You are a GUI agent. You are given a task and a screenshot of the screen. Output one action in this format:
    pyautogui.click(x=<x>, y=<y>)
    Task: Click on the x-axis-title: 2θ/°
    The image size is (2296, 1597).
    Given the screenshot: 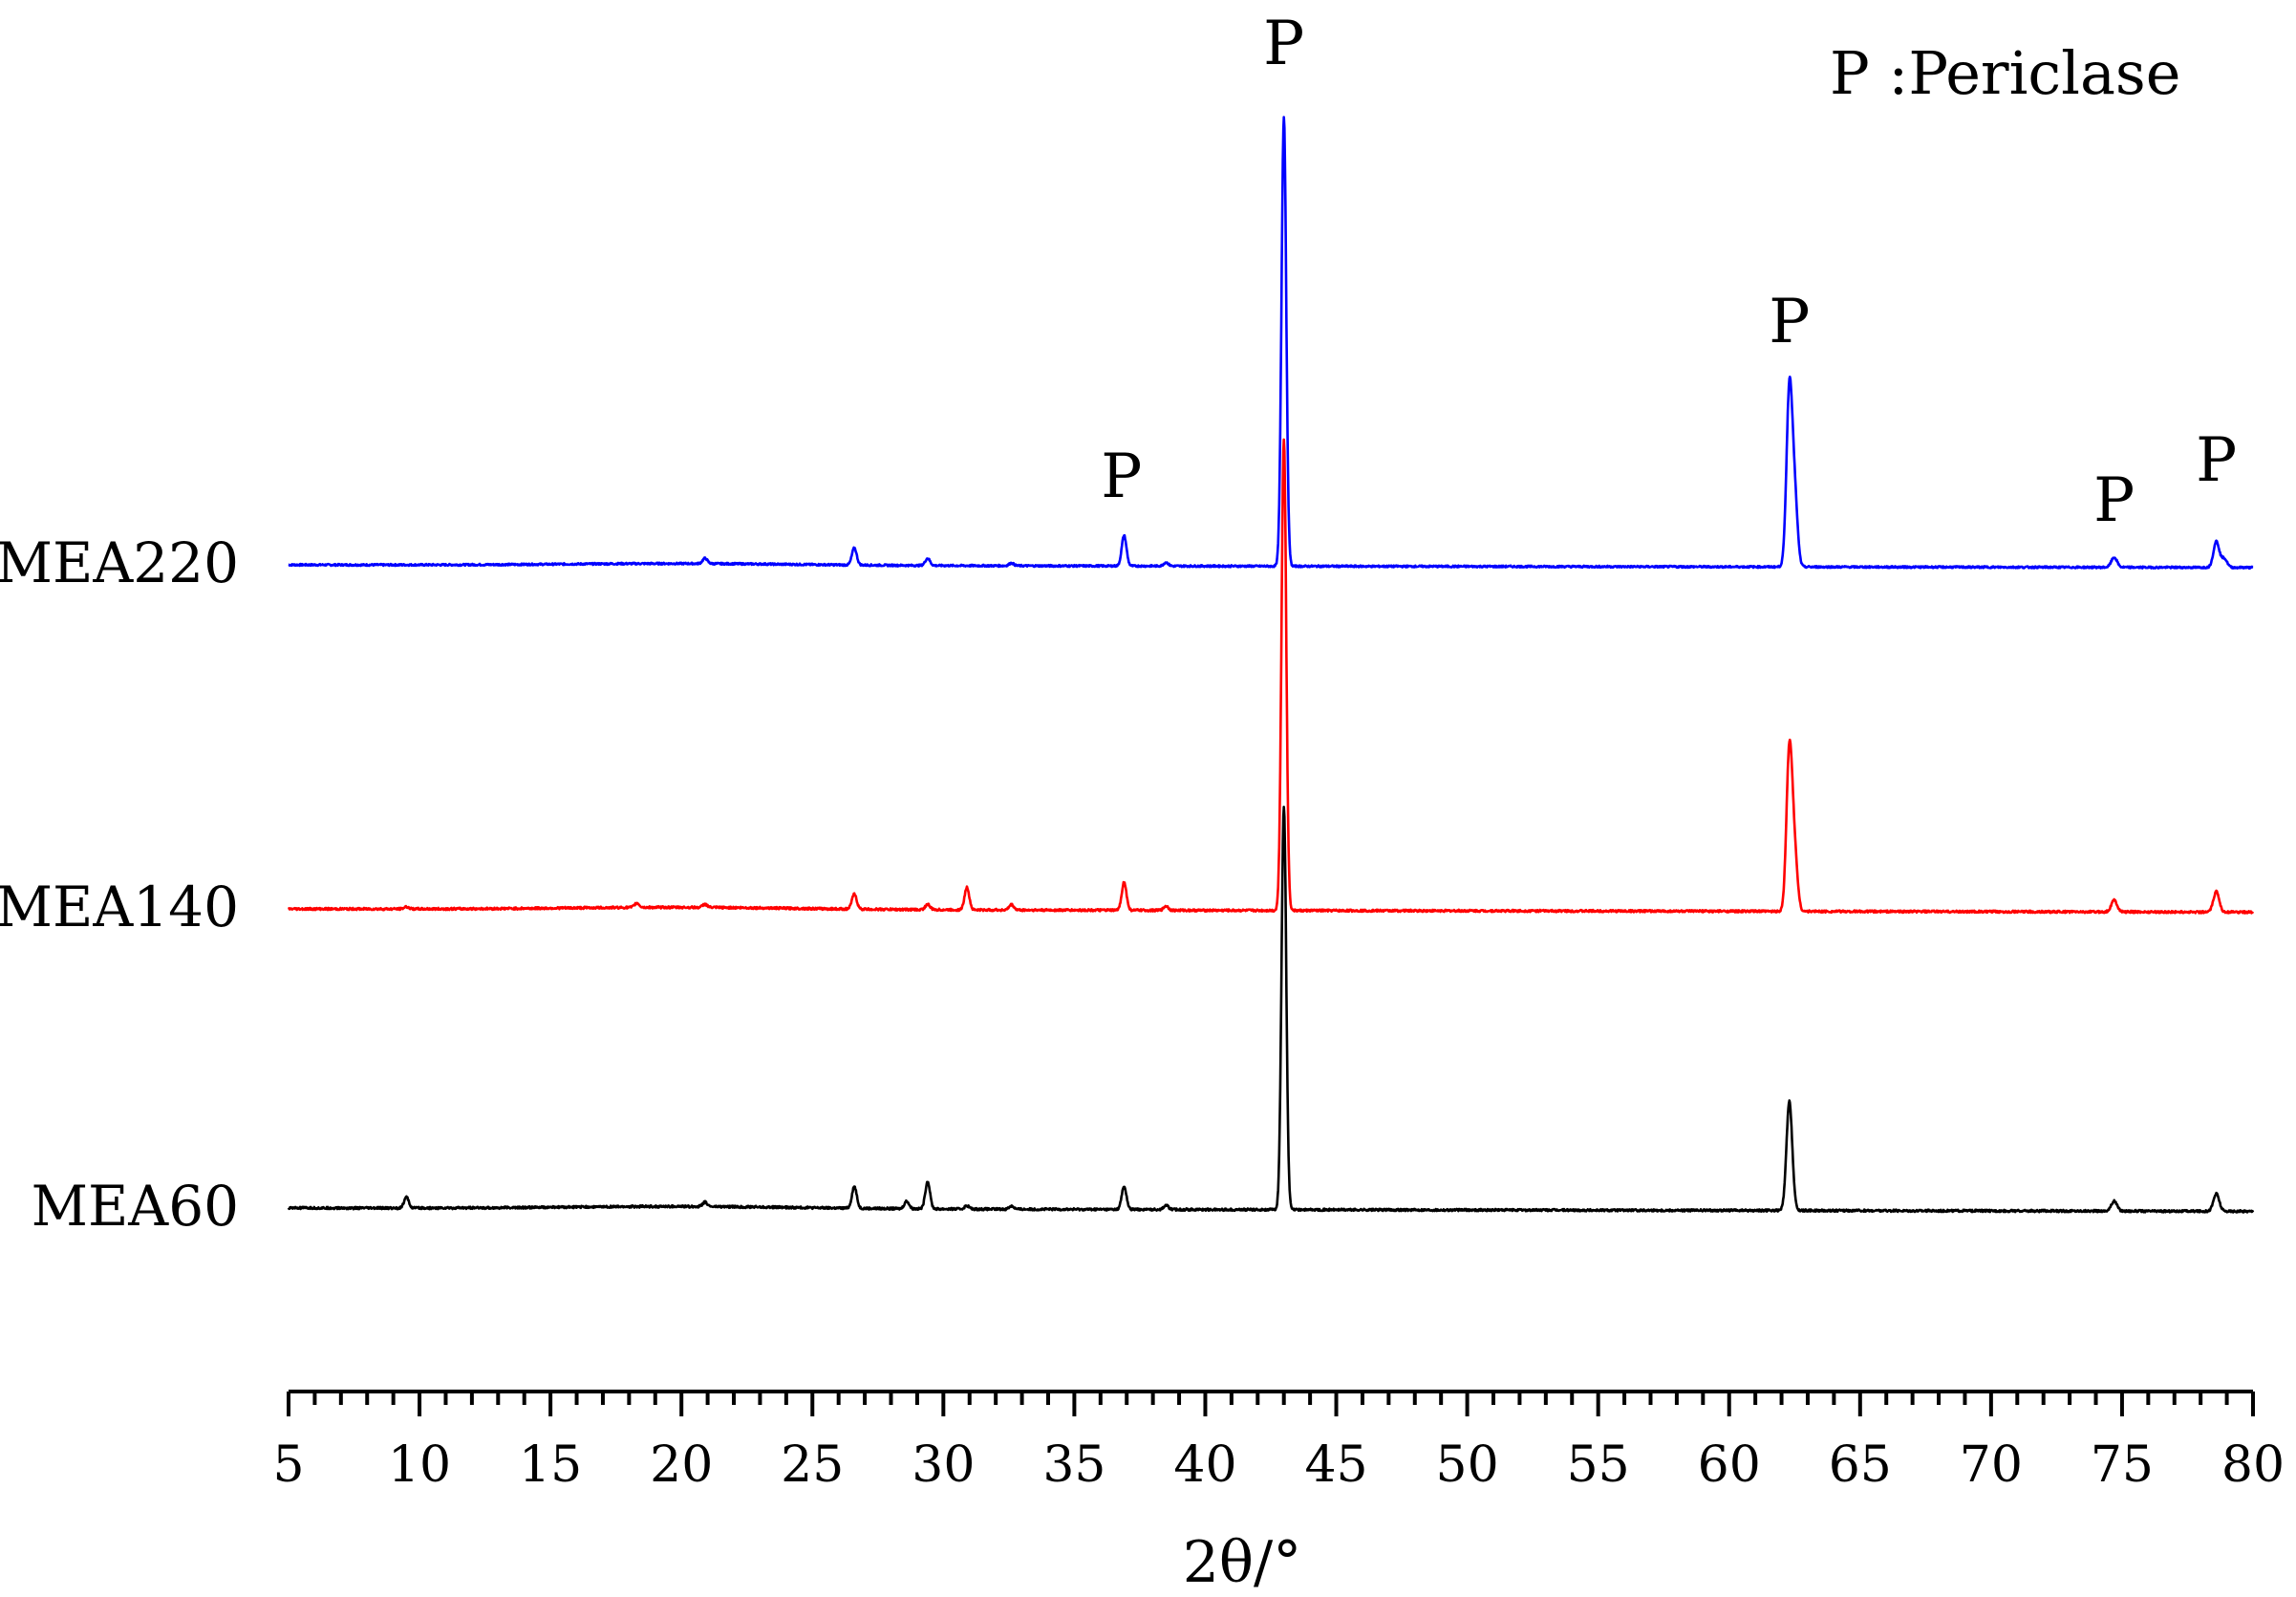 What is the action you would take?
    pyautogui.click(x=1243, y=1562)
    